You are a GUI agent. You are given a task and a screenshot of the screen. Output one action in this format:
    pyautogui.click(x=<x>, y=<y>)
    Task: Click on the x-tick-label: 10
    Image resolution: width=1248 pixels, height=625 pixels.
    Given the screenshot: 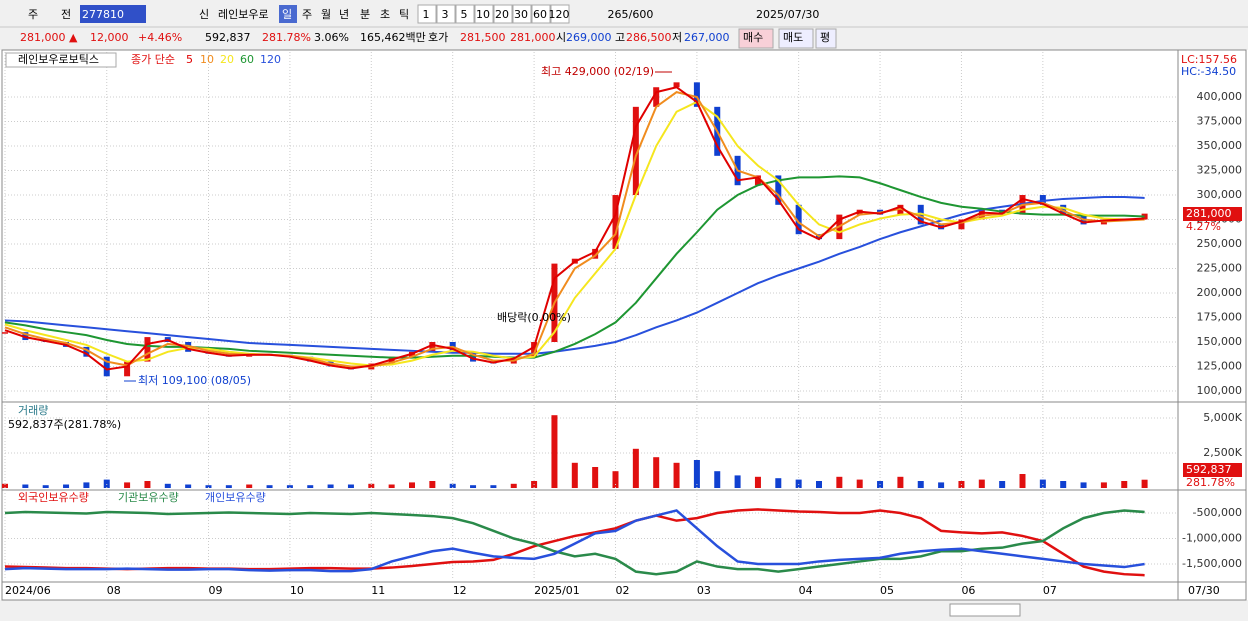 What is the action you would take?
    pyautogui.click(x=297, y=590)
    